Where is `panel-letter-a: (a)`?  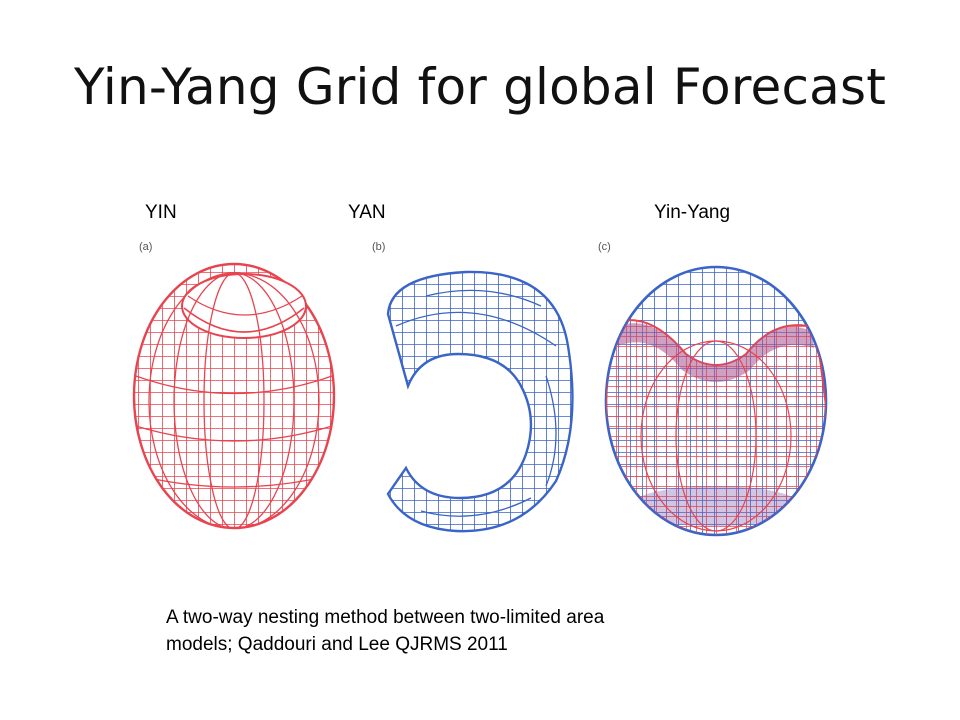 panel-letter-a: (a) is located at coordinates (146, 247).